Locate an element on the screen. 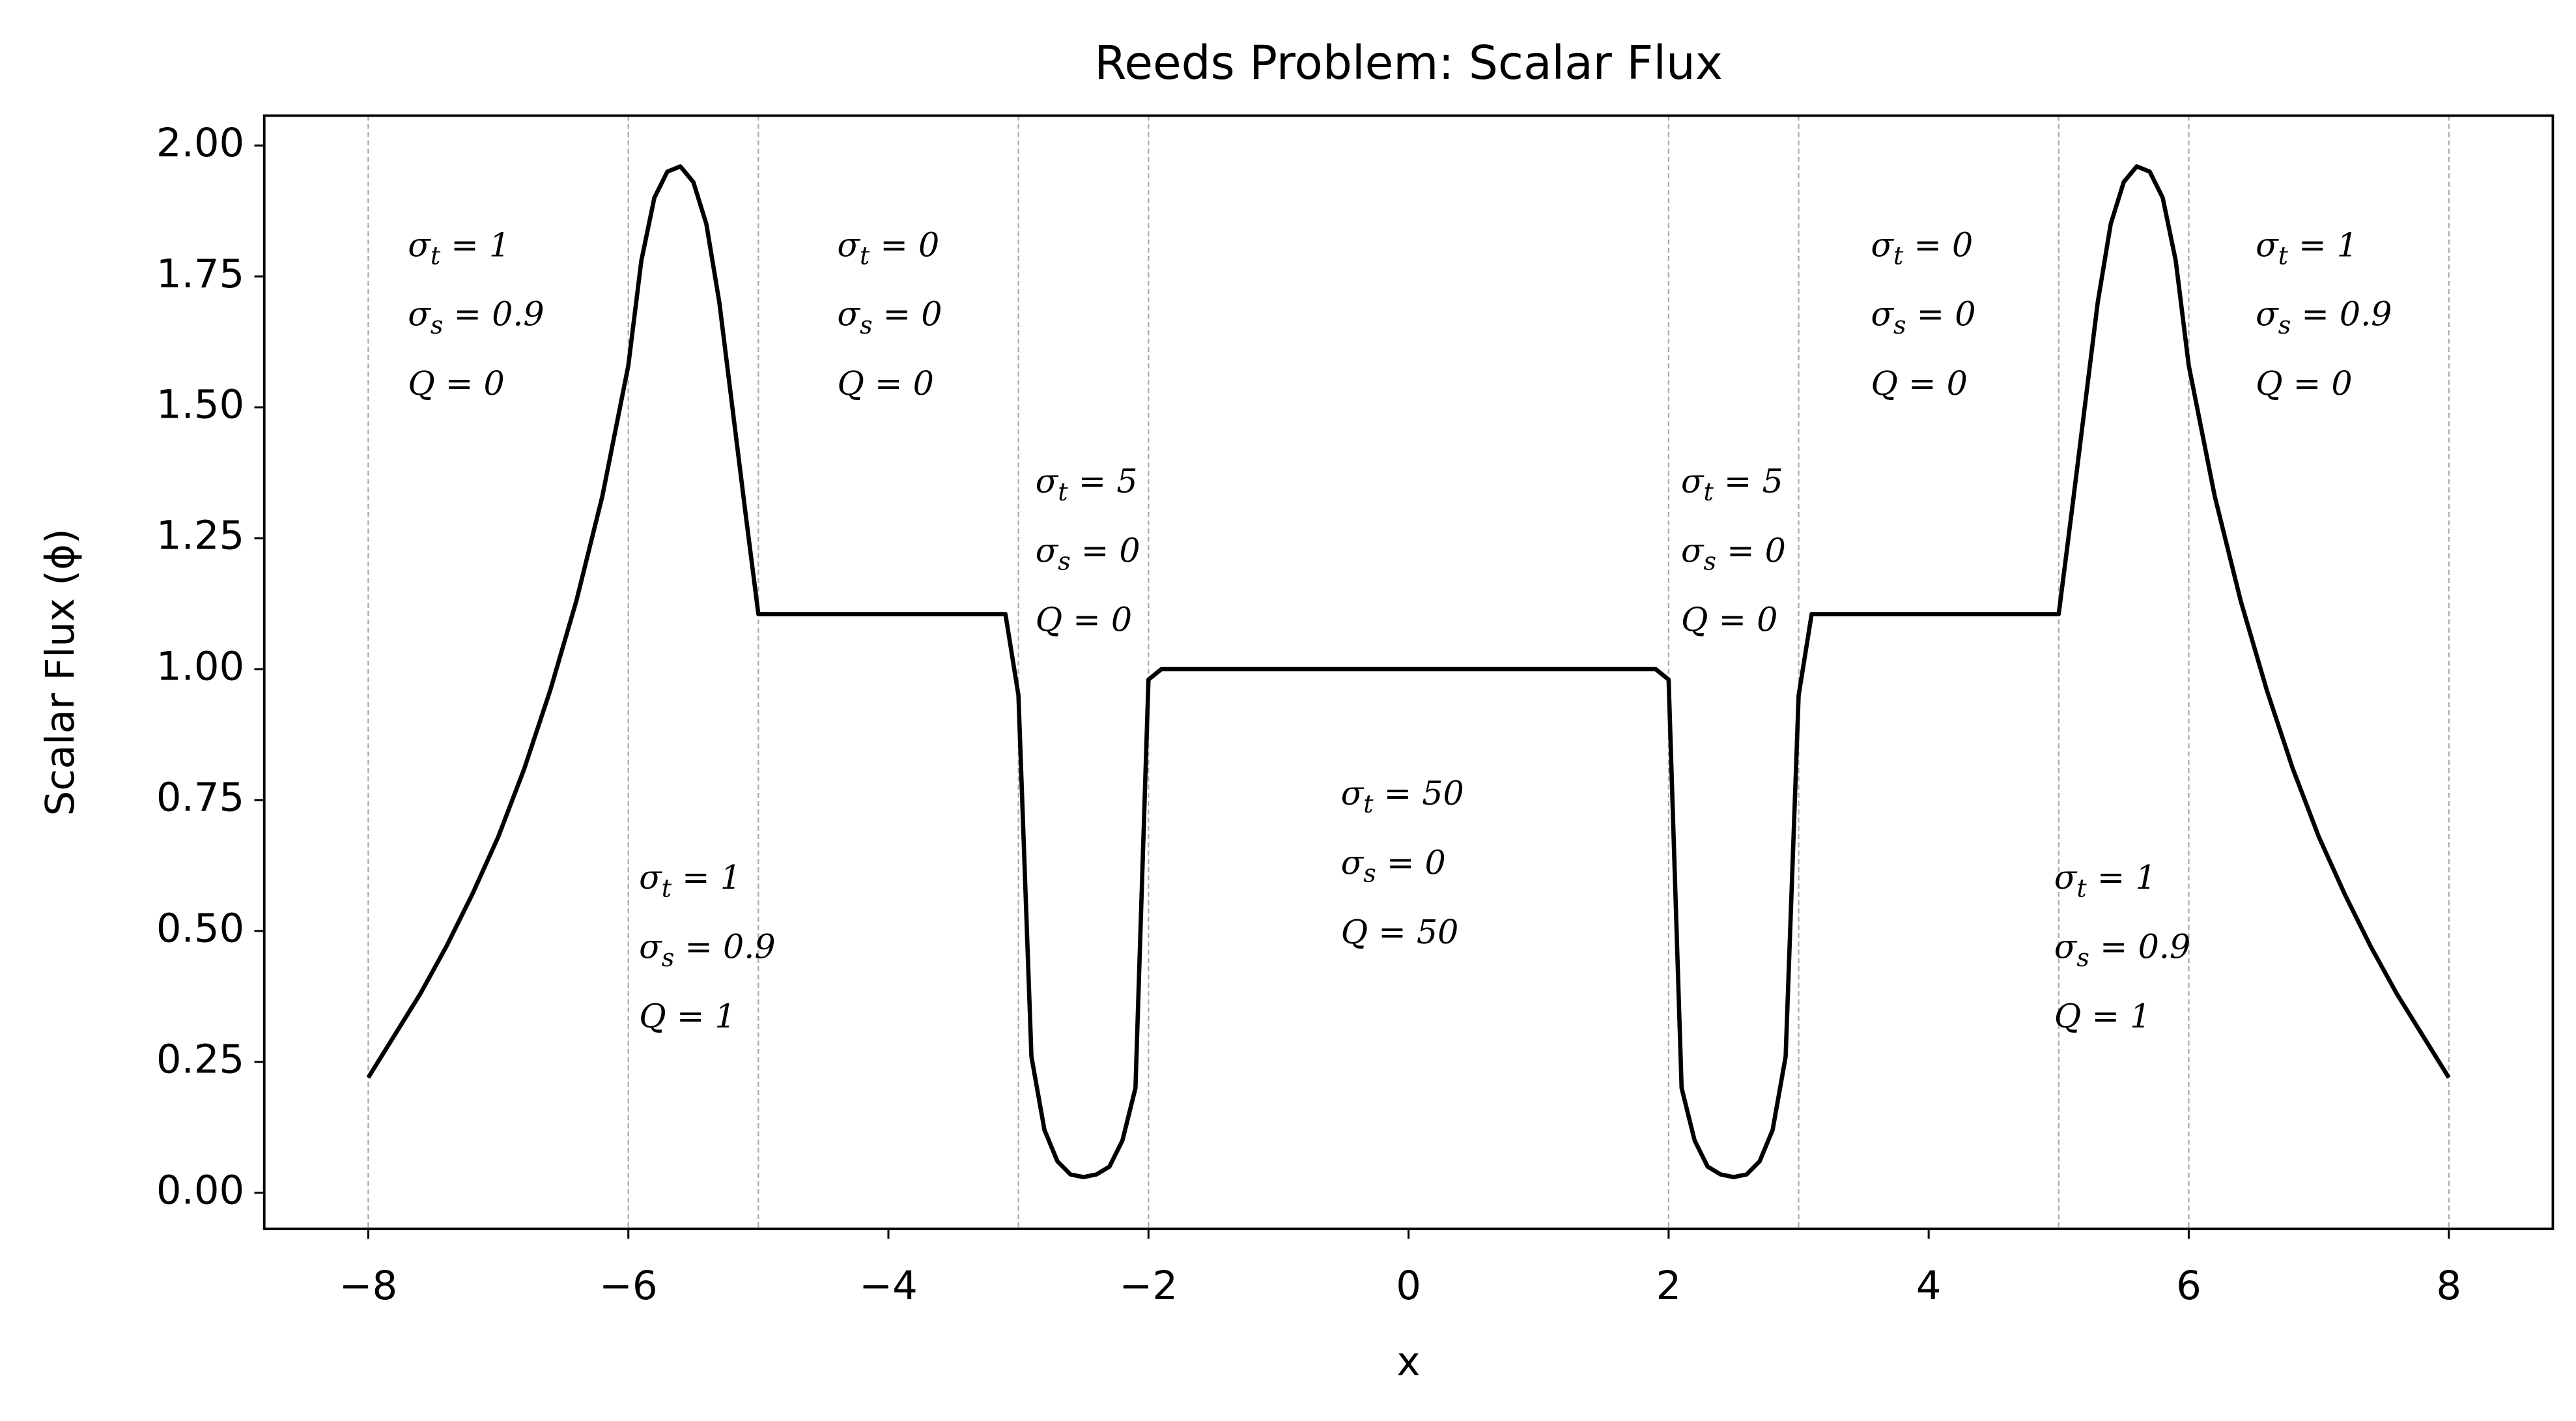  y-tick-label: 0.75 is located at coordinates (200, 798).